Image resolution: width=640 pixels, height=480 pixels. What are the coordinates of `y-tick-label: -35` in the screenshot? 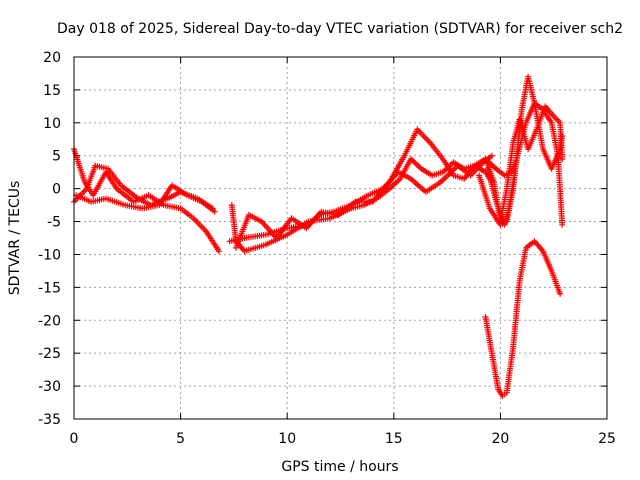 It's located at (49, 420).